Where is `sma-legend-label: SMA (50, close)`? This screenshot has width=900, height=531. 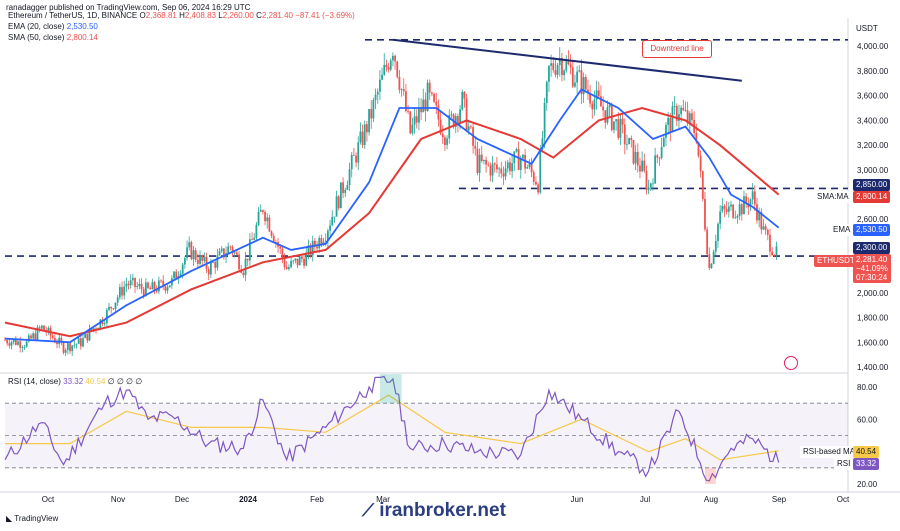 sma-legend-label: SMA (50, close) is located at coordinates (36, 37).